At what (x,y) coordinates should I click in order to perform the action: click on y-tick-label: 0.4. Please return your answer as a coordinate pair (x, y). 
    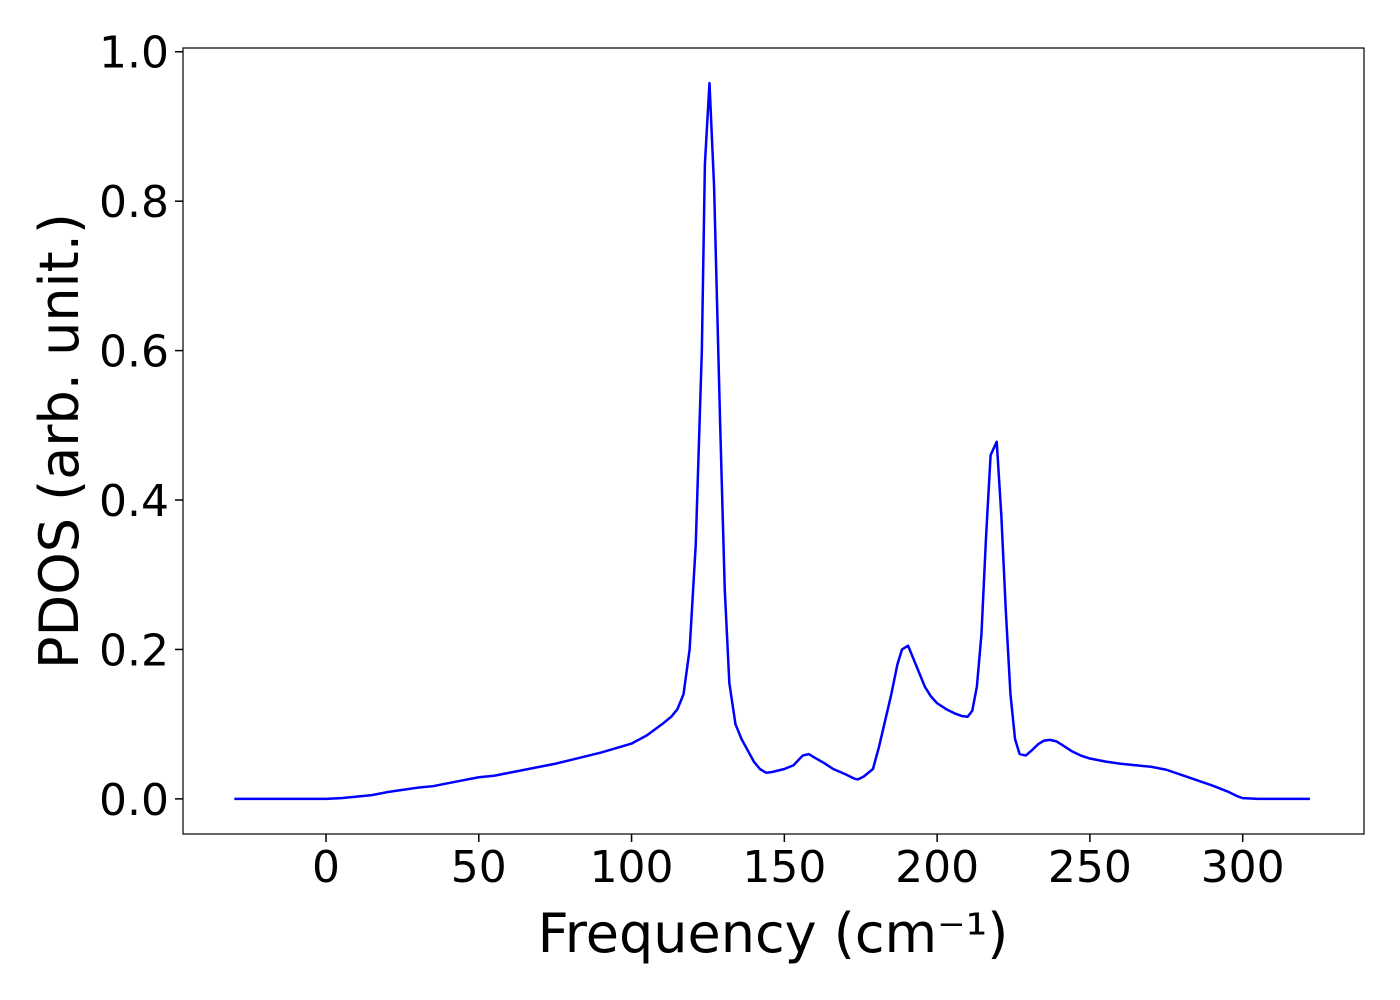
    Looking at the image, I should click on (134, 501).